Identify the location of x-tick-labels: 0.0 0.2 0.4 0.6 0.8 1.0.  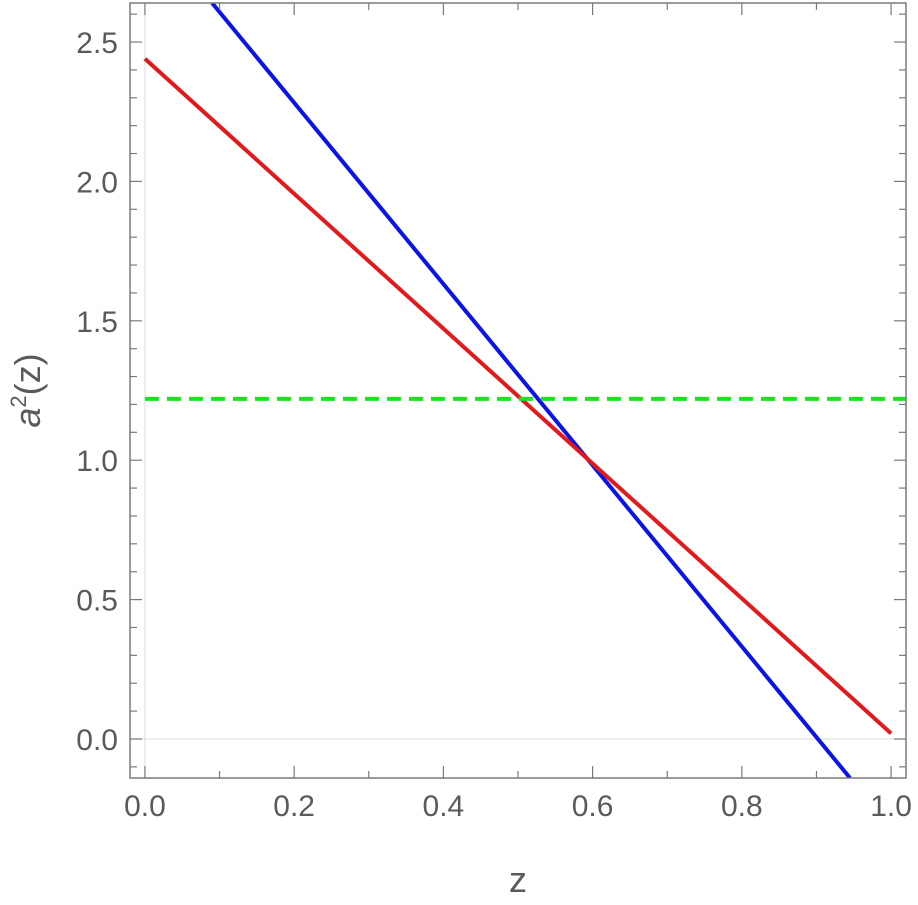
(518, 806).